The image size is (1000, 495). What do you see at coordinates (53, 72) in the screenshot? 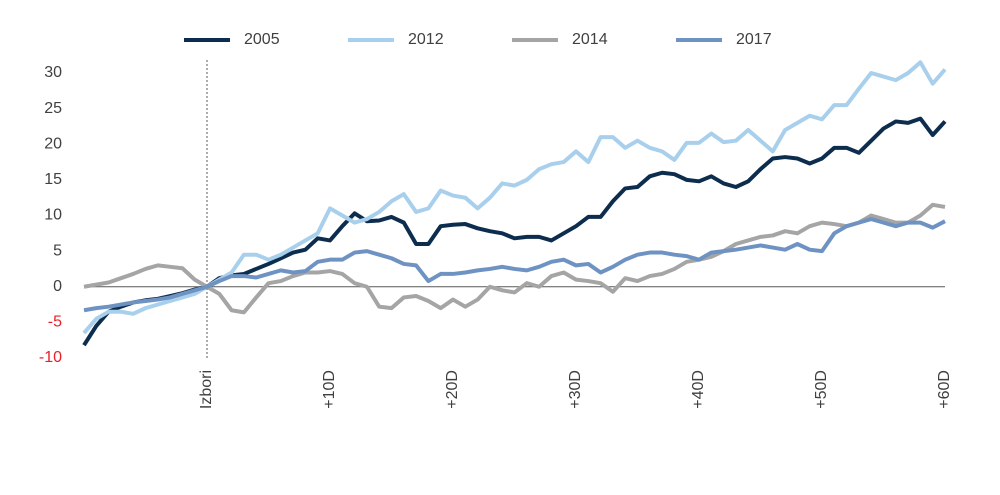
I see `y-tick-label: 30` at bounding box center [53, 72].